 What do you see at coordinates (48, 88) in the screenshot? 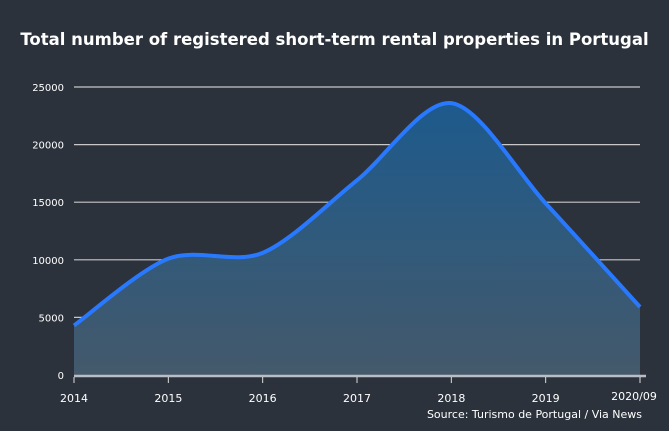
I see `y-tick-label: 25000` at bounding box center [48, 88].